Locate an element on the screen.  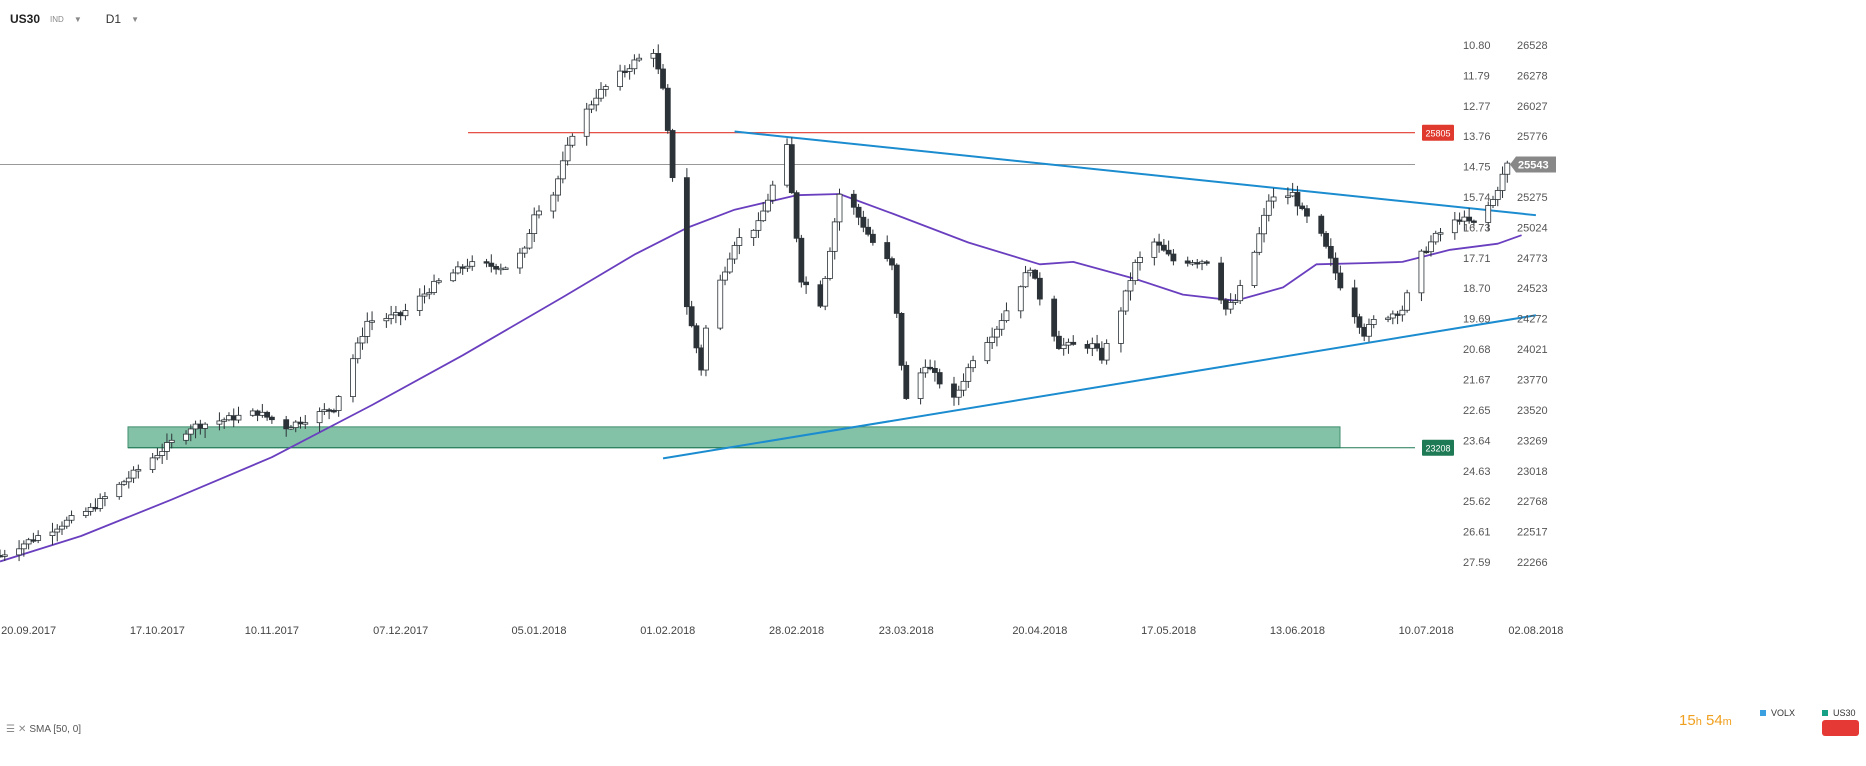
trade-button is located at coordinates (1840, 728).